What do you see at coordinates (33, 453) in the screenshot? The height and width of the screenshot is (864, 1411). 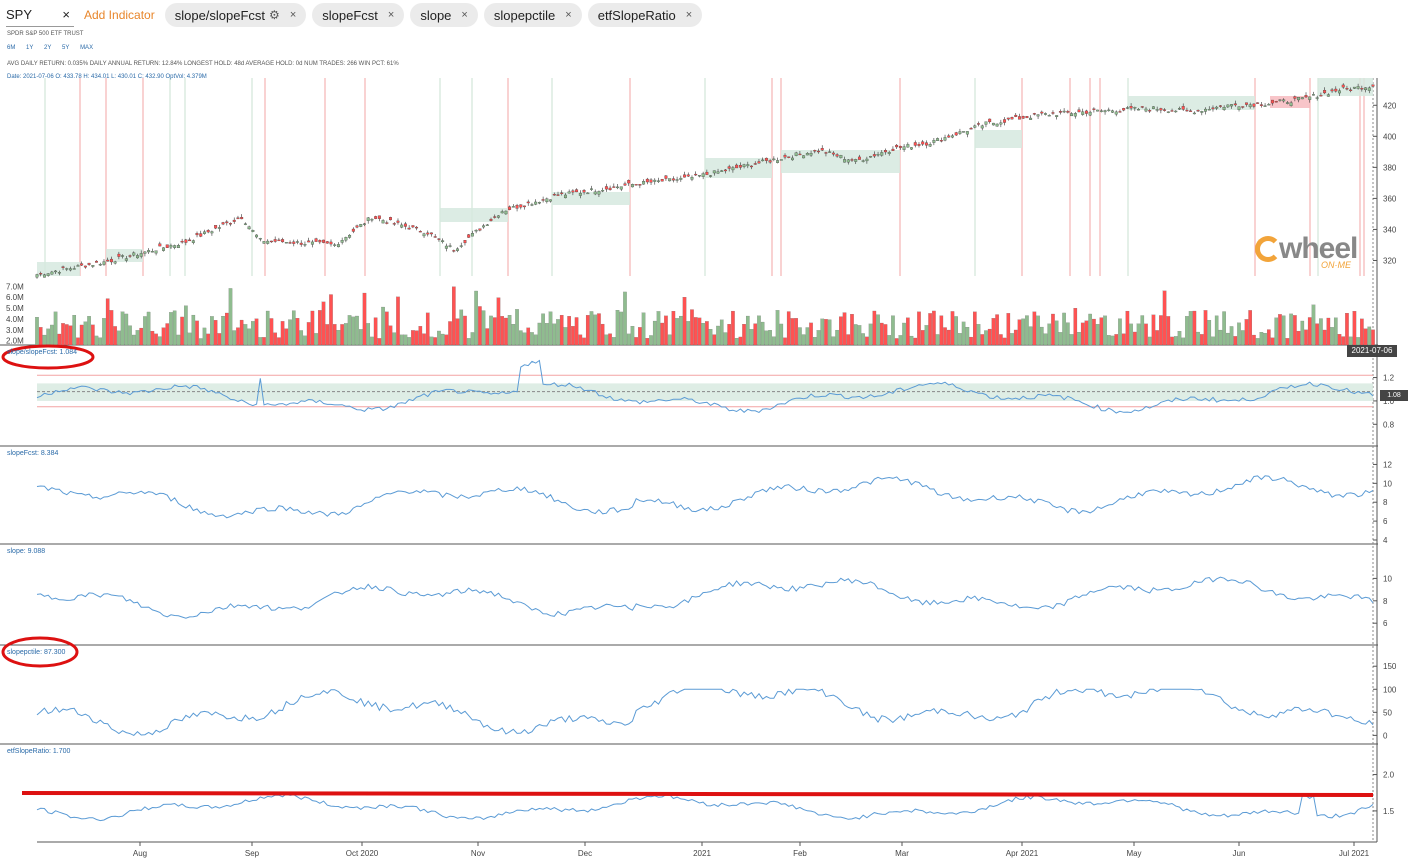 I see `panel-label-slopefcst: slopeFcst: 8.384` at bounding box center [33, 453].